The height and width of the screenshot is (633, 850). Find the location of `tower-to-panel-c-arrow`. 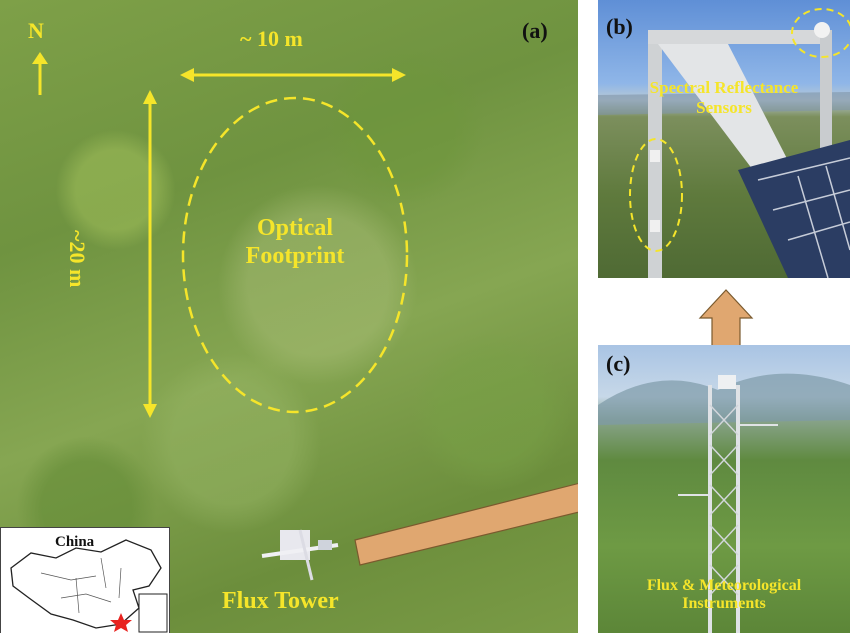

tower-to-panel-c-arrow is located at coordinates (466, 524).